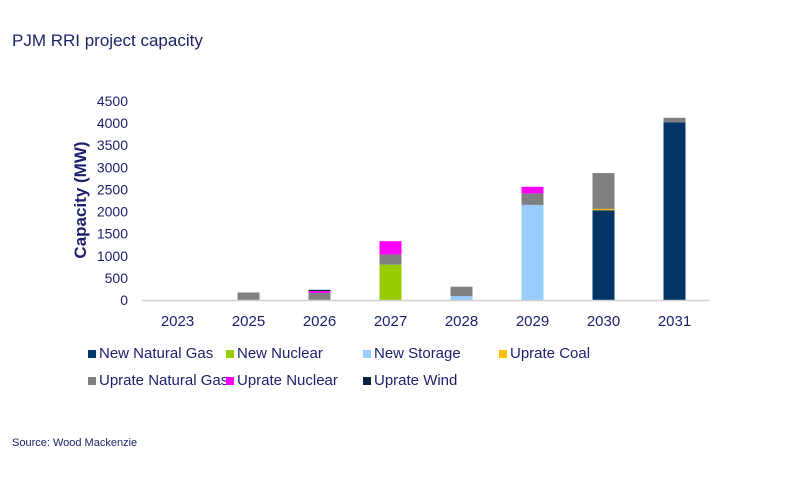 This screenshot has width=800, height=480. Describe the element at coordinates (461, 321) in the screenshot. I see `x-tick-label: 2028` at that location.